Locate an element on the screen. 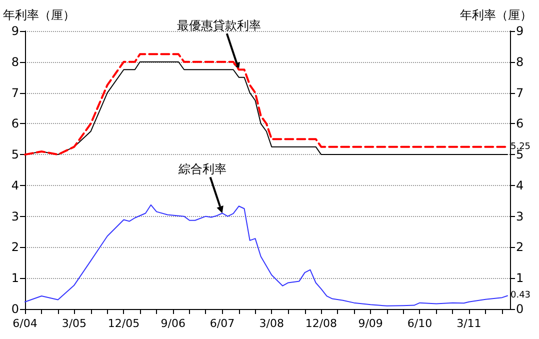 Image resolution: width=539 pixels, height=339 pixels. y-tick-label: 0 is located at coordinates (15, 309).